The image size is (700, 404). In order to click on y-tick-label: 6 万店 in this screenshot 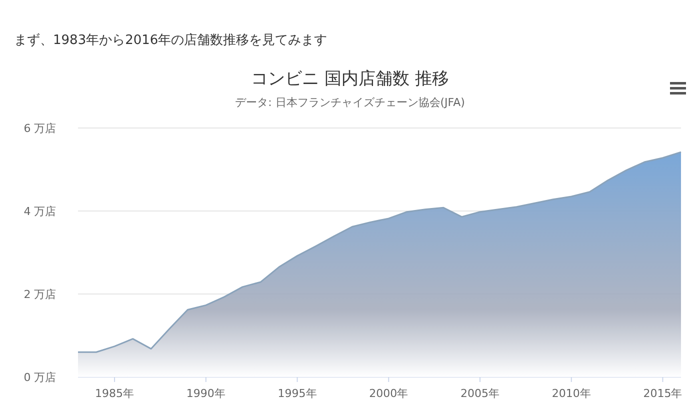, I will do `click(40, 128)`.